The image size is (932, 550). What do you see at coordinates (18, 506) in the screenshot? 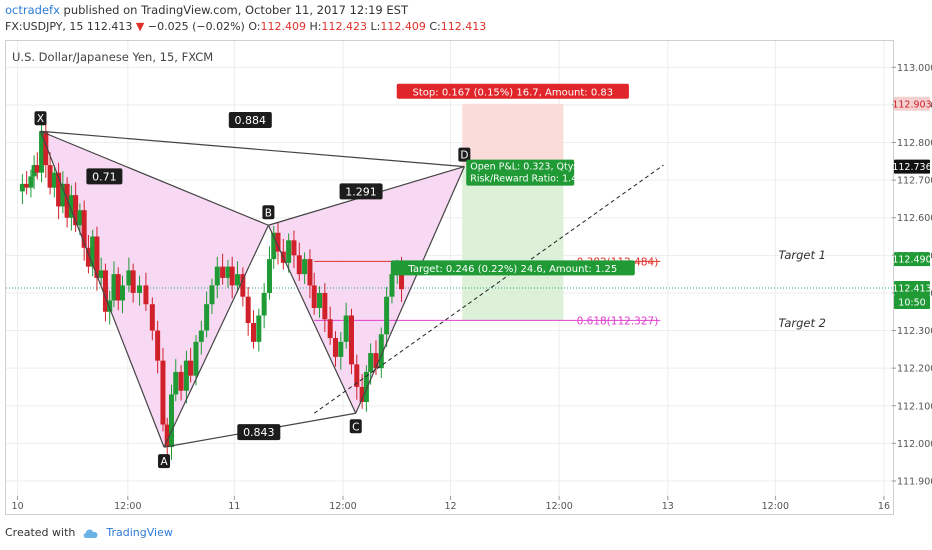
I see `x-tick-label: 10` at bounding box center [18, 506].